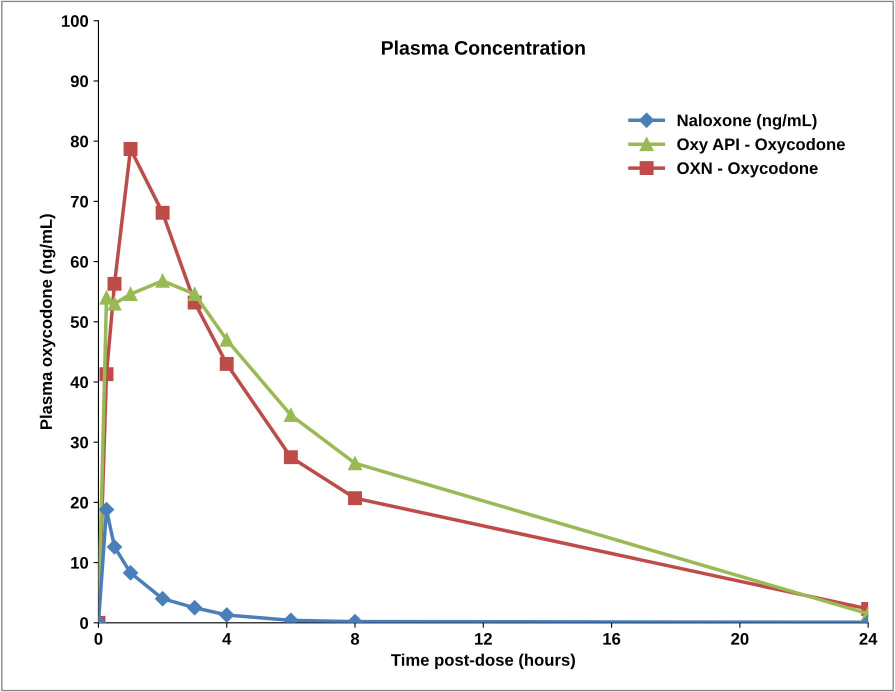 The height and width of the screenshot is (692, 895). Describe the element at coordinates (747, 122) in the screenshot. I see `legend-label: Naloxone (ng/mL)` at that location.